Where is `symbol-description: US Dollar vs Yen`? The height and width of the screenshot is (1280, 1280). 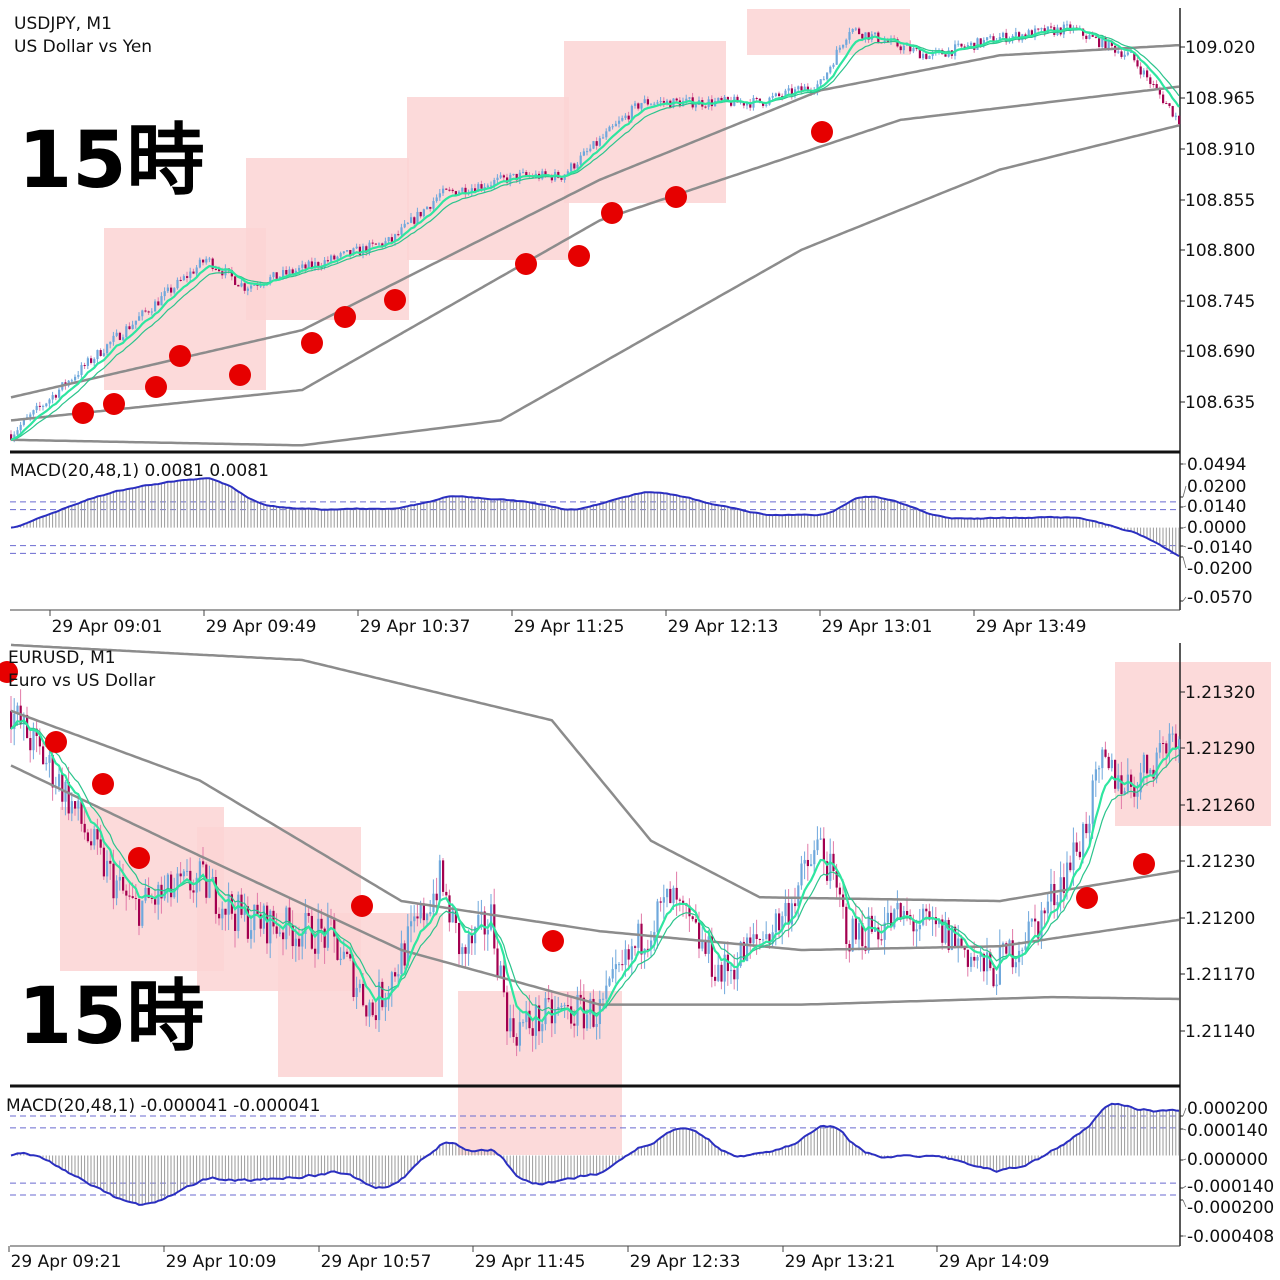 symbol-description: US Dollar vs Yen is located at coordinates (83, 47).